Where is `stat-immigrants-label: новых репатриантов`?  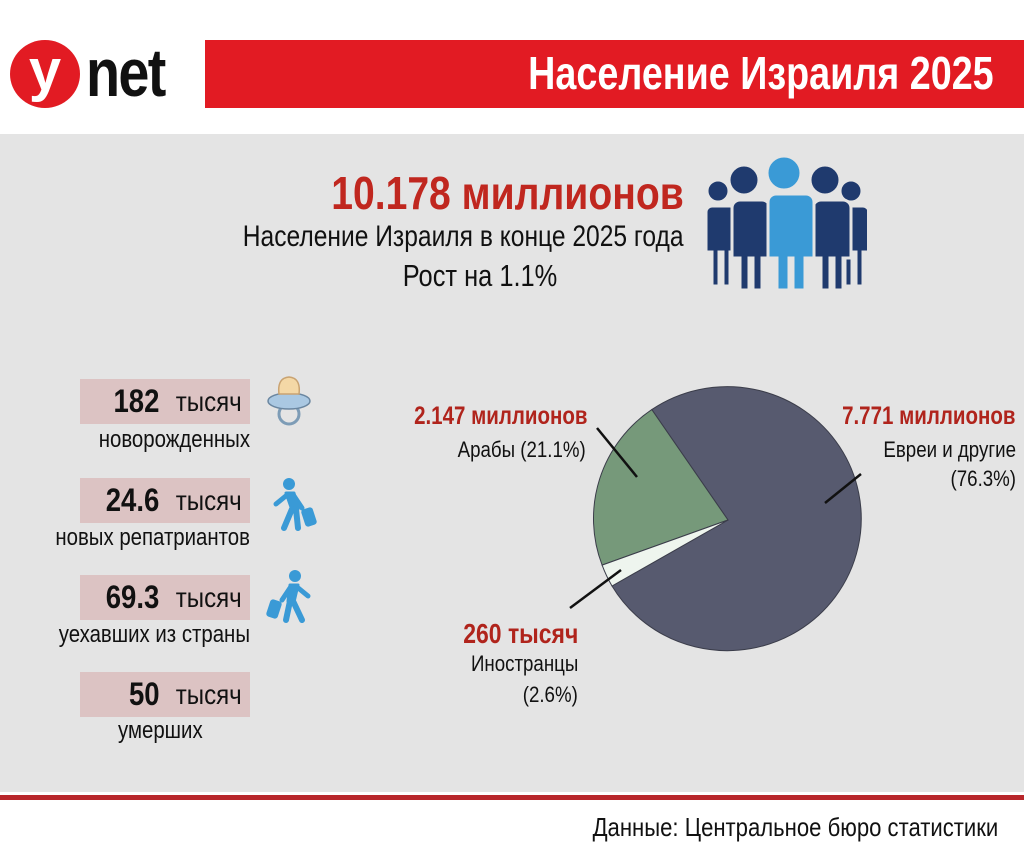
stat-immigrants-label: новых репатриантов is located at coordinates (152, 537).